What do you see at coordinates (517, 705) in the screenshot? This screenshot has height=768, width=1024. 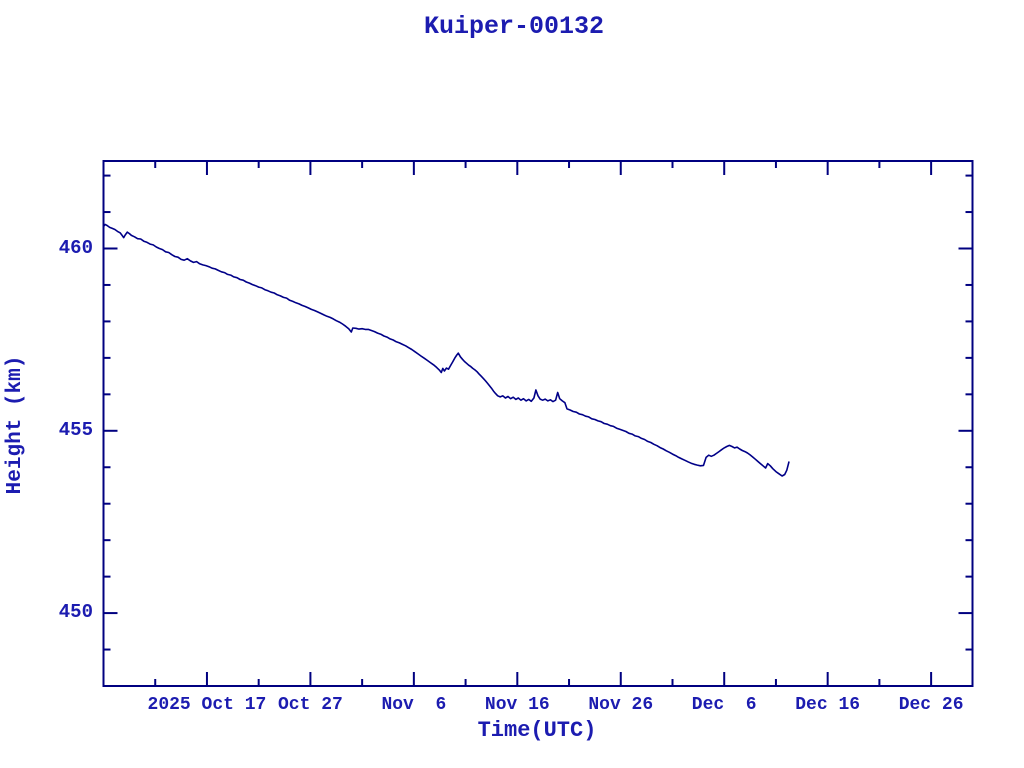 I see `xtick-label-nov16: Nov 16` at bounding box center [517, 705].